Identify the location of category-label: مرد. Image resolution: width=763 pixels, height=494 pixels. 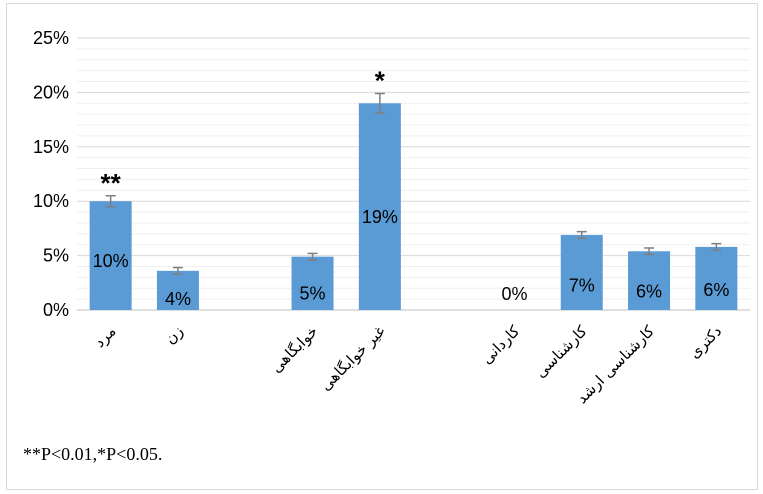
(104, 336).